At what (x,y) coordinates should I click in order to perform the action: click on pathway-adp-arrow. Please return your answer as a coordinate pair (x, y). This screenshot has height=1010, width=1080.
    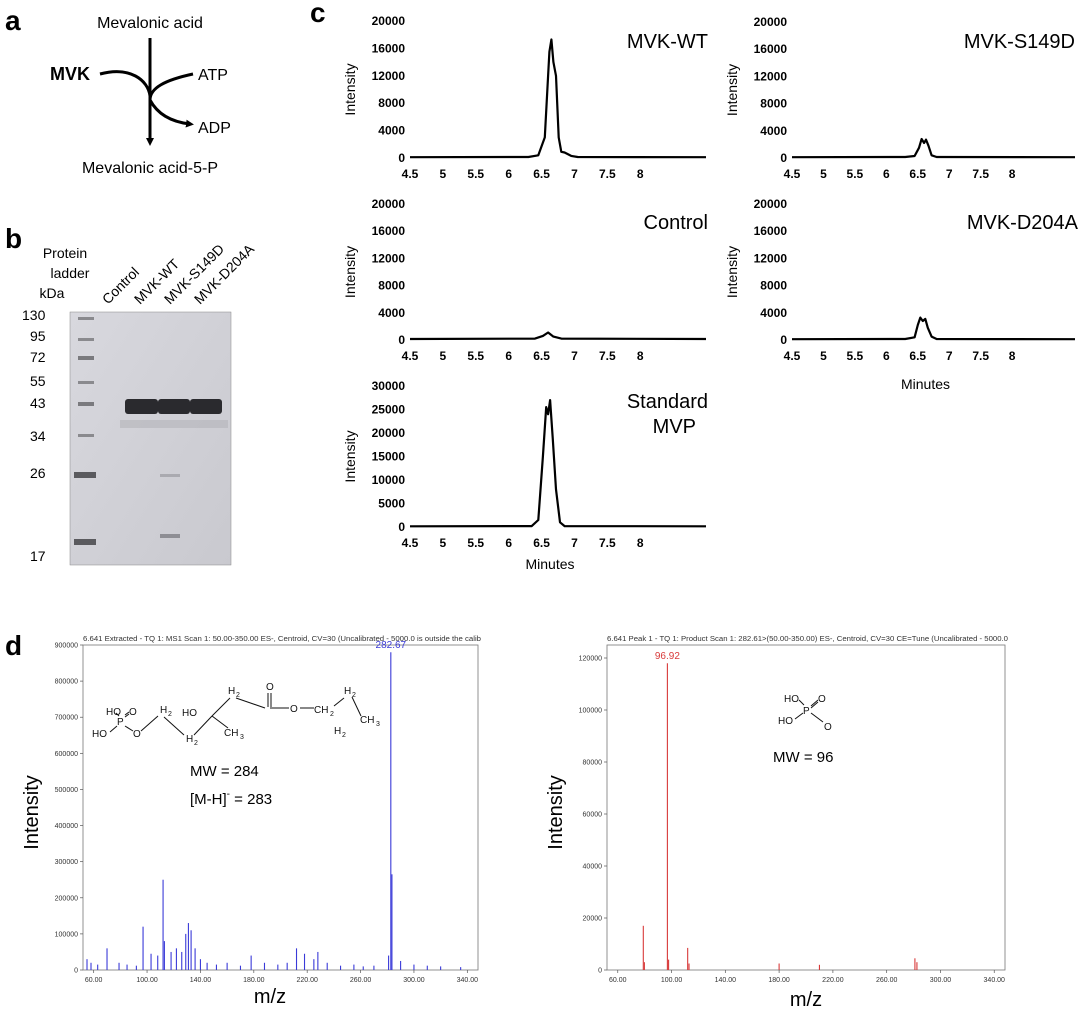
    Looking at the image, I should click on (171, 113).